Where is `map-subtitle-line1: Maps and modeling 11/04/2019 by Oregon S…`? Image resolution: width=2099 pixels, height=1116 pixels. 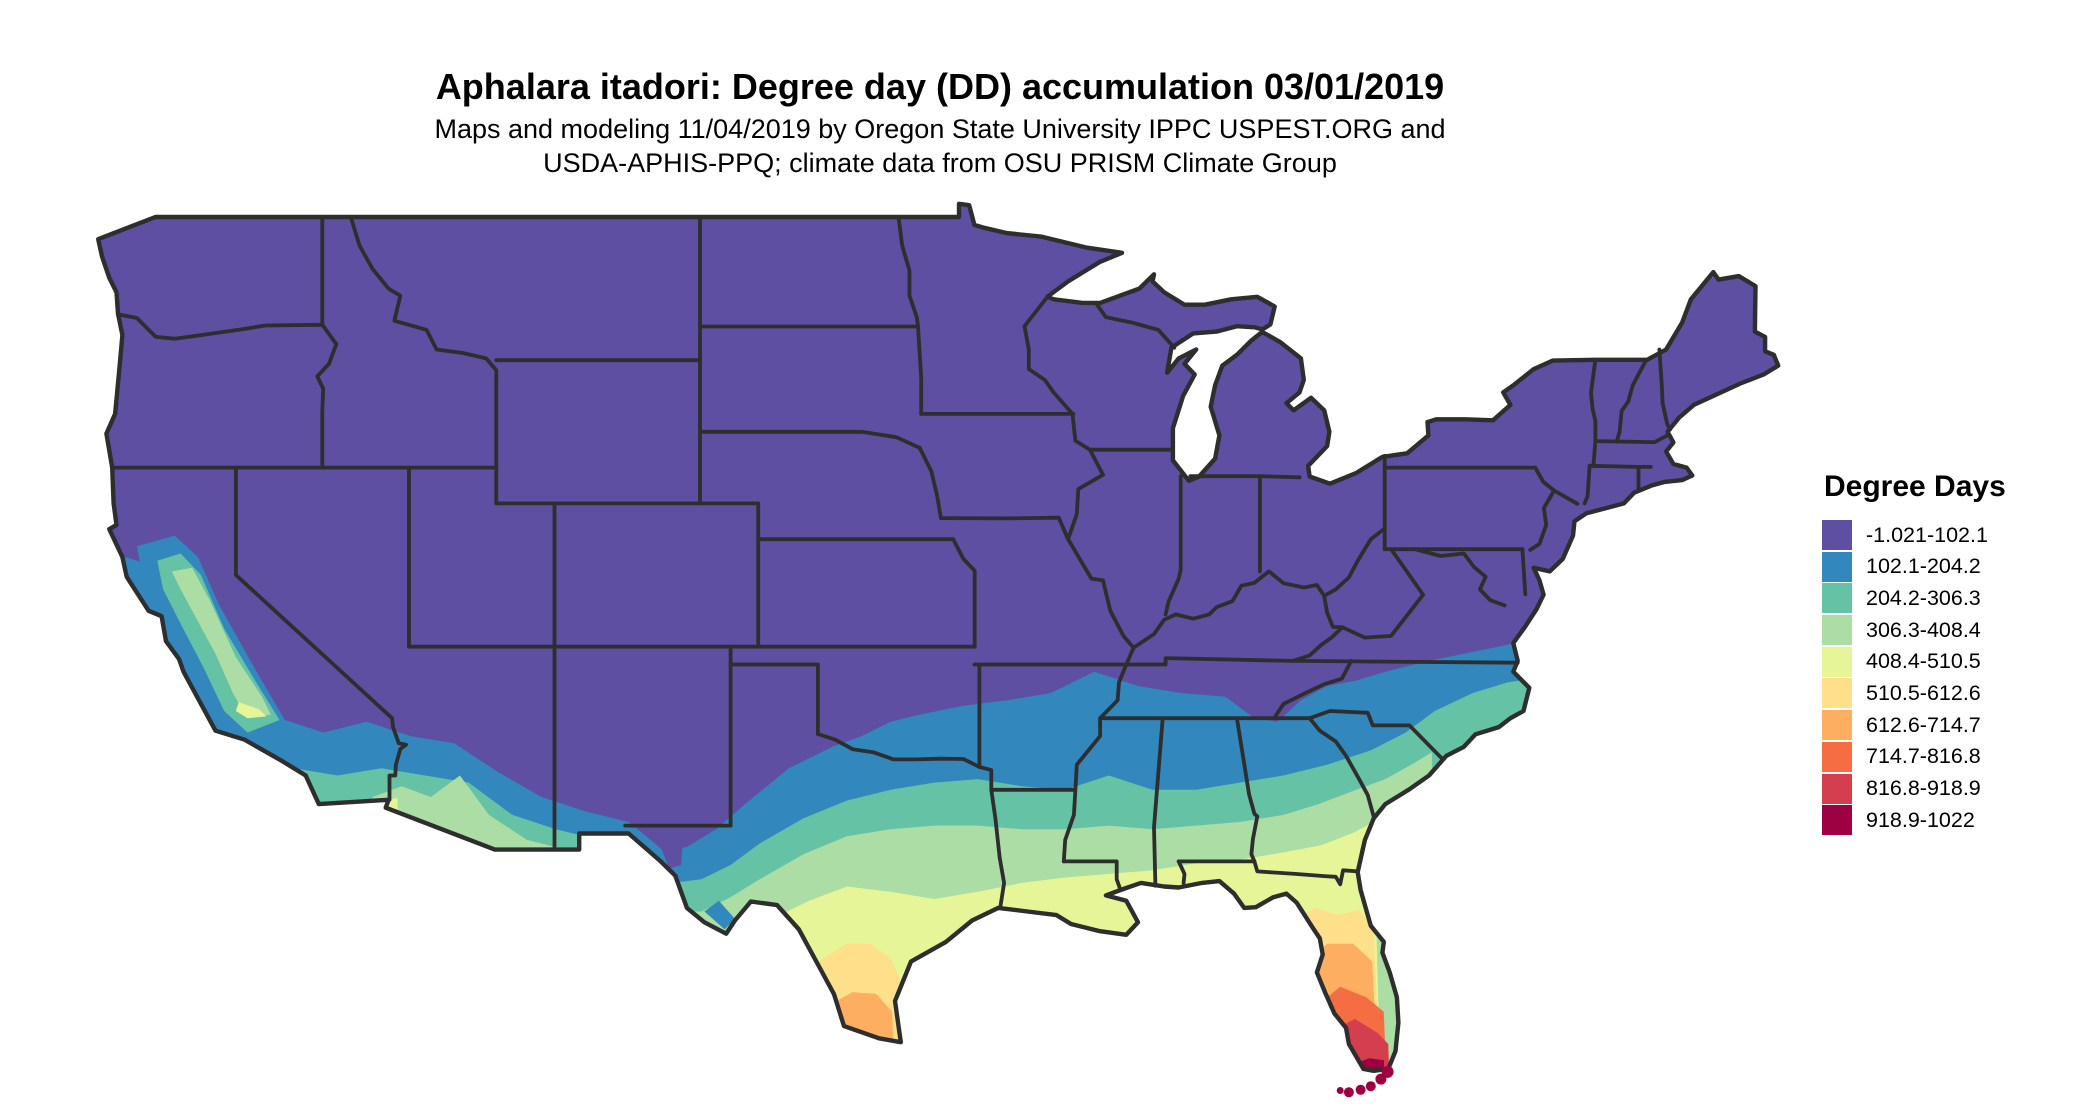
map-subtitle-line1: Maps and modeling 11/04/2019 by Oregon S… is located at coordinates (940, 129).